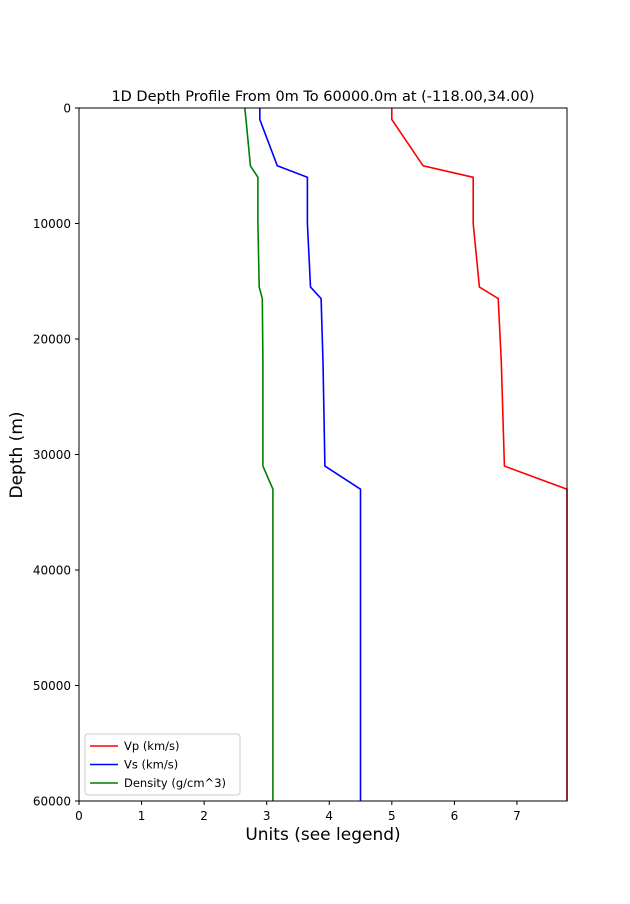 The height and width of the screenshot is (904, 630). Describe the element at coordinates (175, 783) in the screenshot. I see `legend-label: Density (g/cm^3)` at that location.